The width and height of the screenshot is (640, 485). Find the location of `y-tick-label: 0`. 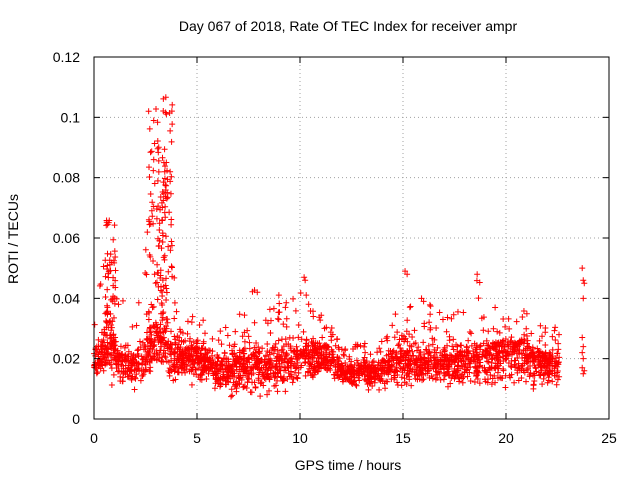

y-tick-label: 0 is located at coordinates (76, 419).